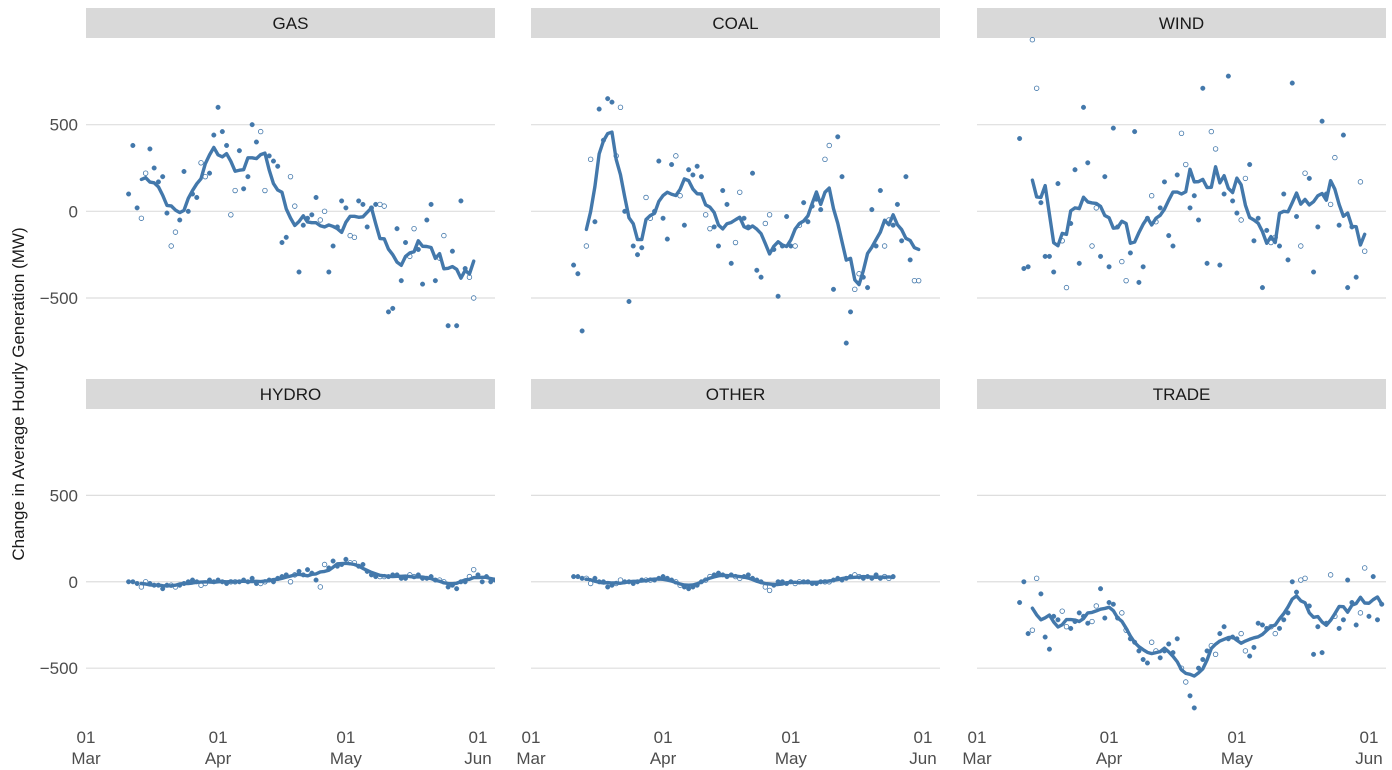 Image resolution: width=1392 pixels, height=770 pixels. I want to click on y-tick-label: 0, so click(73, 582).